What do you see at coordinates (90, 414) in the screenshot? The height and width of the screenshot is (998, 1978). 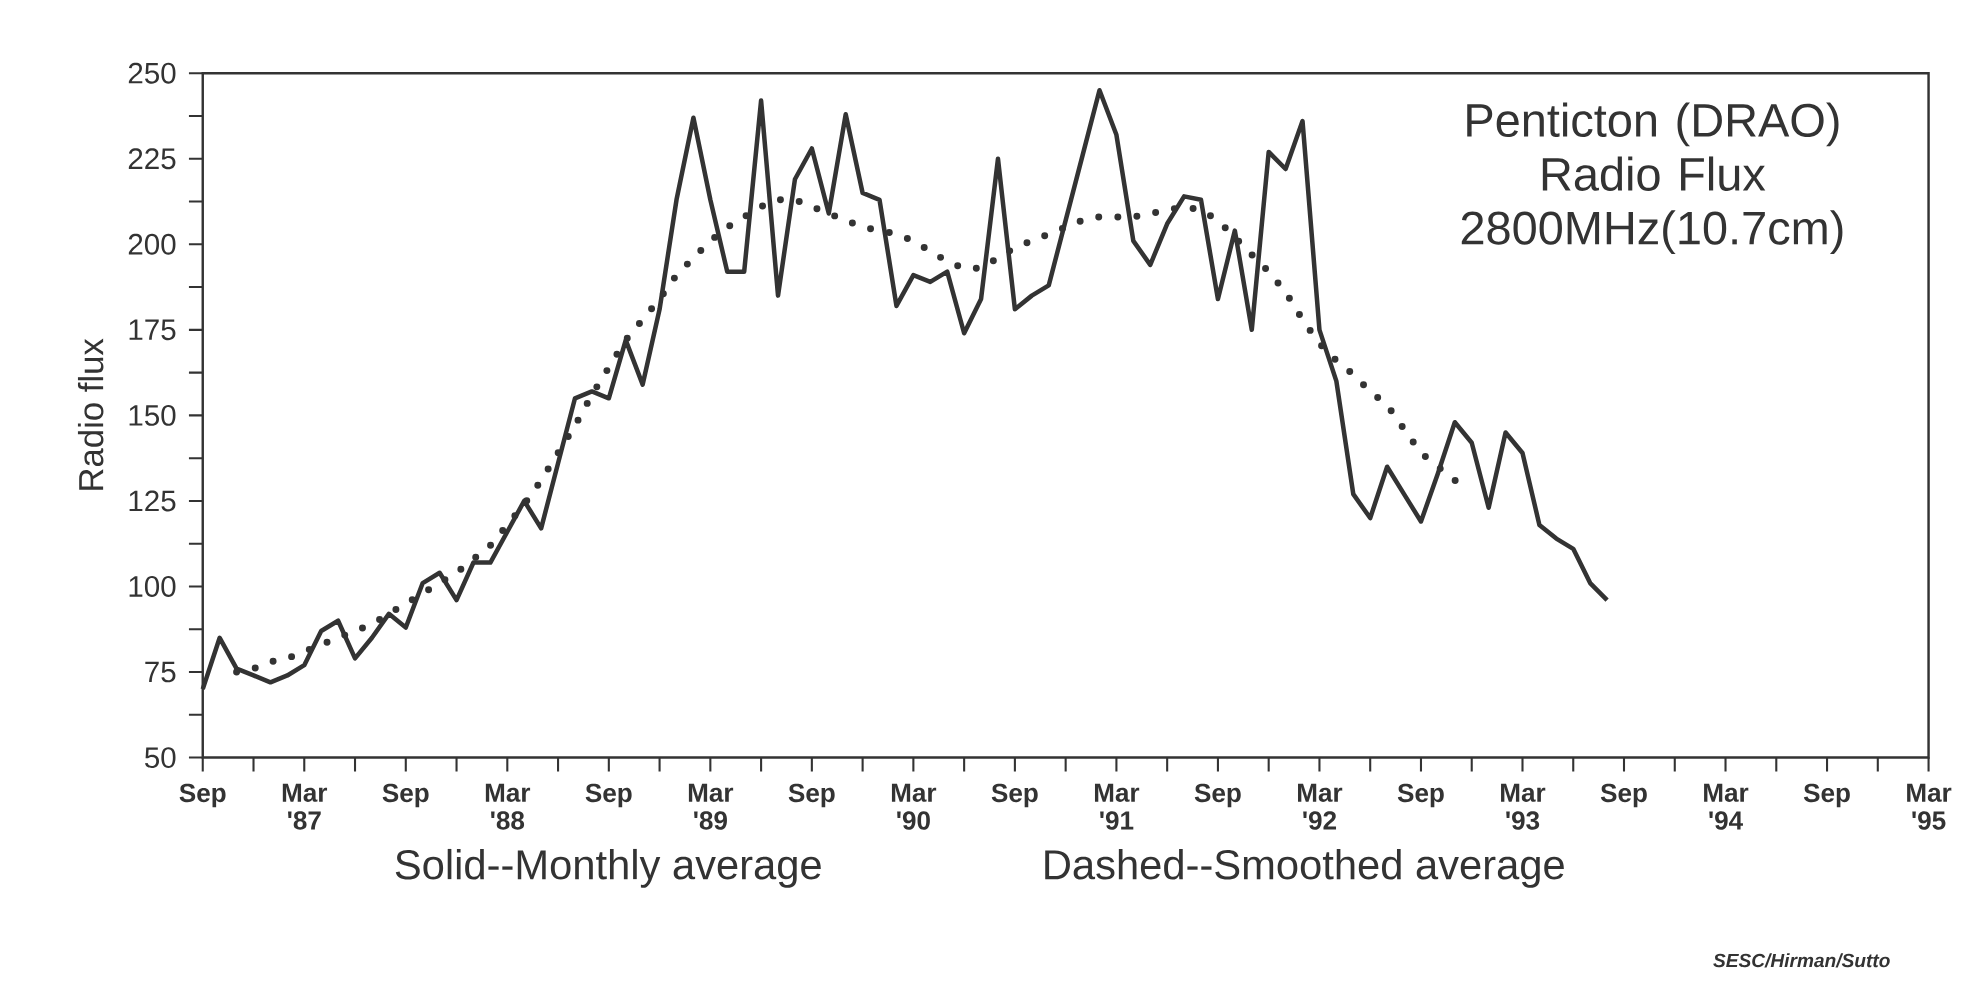 I see `y-axis-title: Radio flux` at bounding box center [90, 414].